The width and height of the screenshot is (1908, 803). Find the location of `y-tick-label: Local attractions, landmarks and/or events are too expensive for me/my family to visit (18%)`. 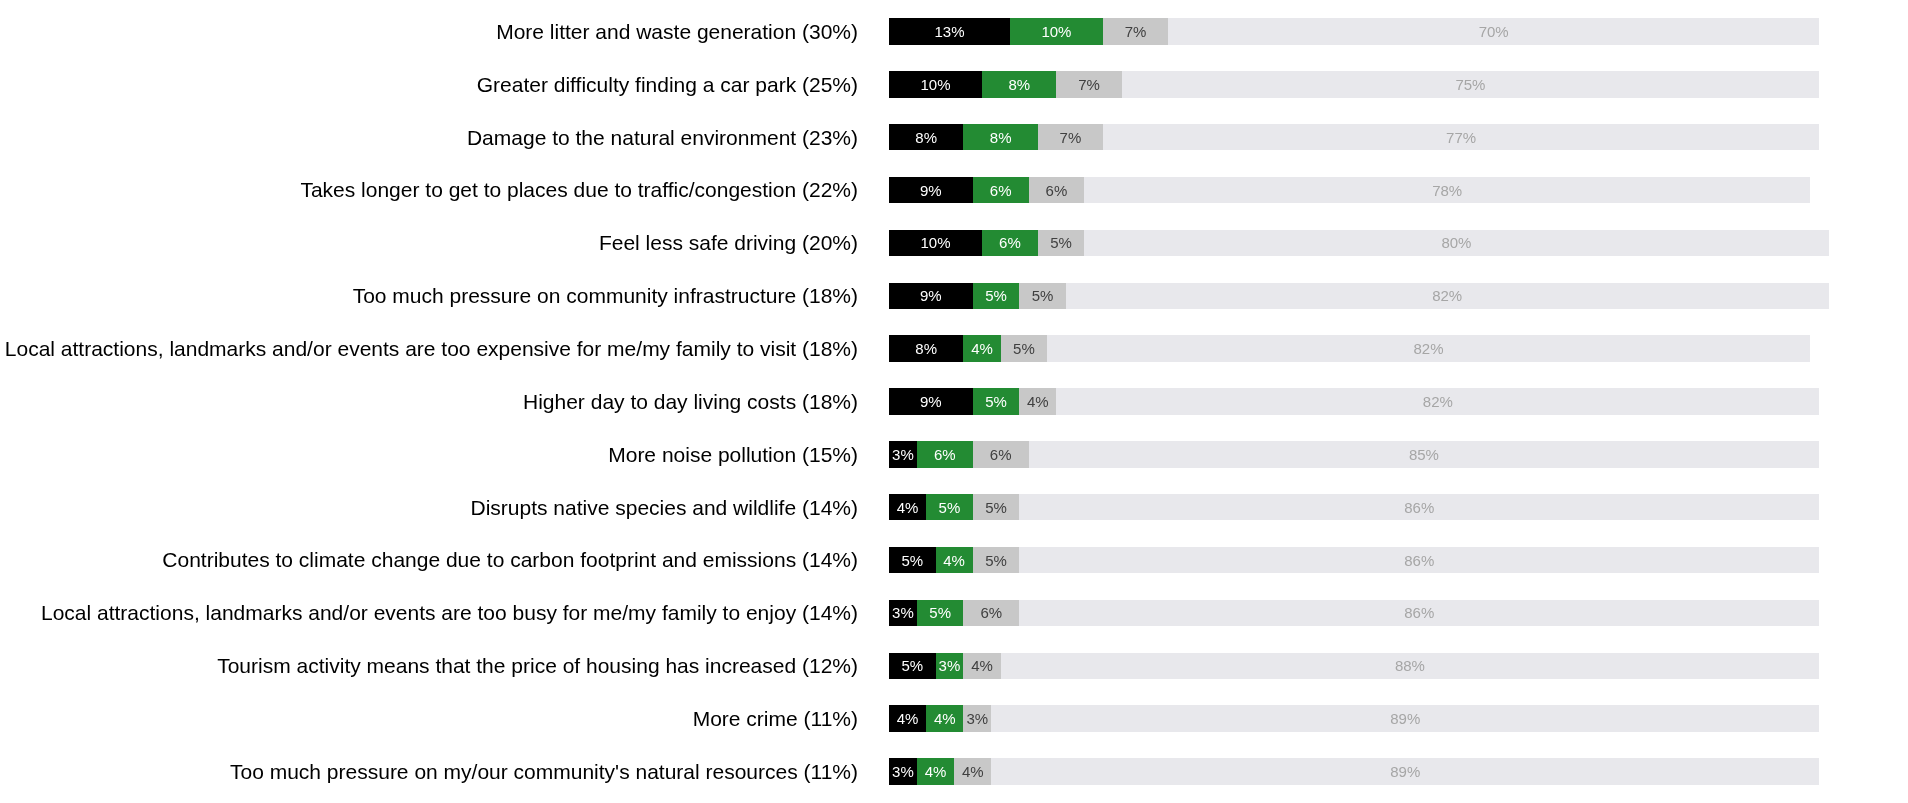

y-tick-label: Local attractions, landmarks and/or events are too expensive for me/my family to visit (18%) is located at coordinates (431, 348).